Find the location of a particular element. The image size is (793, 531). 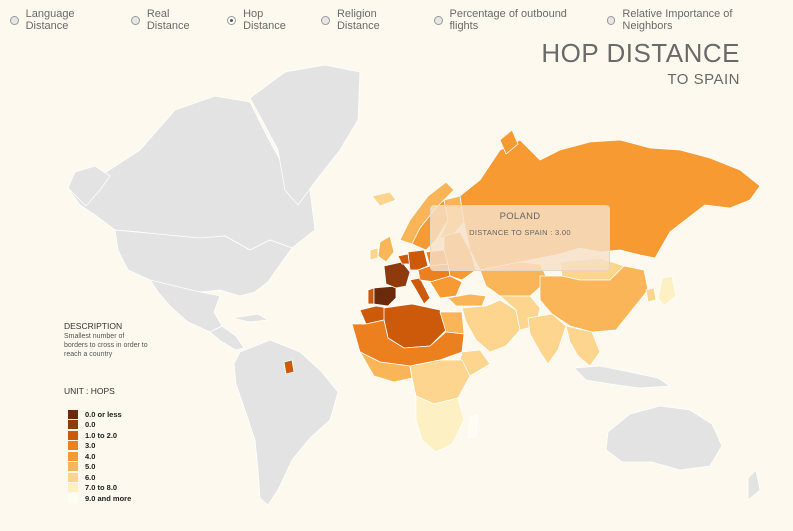

legend-label: 0.0 is located at coordinates (90, 425).